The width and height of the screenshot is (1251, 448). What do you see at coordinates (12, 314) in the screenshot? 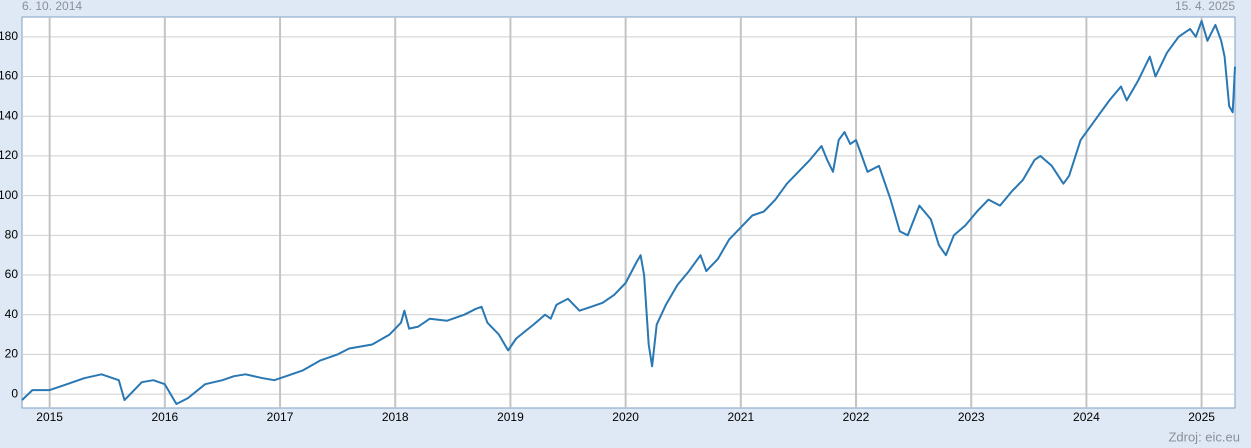
I see `y-tick-label: 40` at bounding box center [12, 314].